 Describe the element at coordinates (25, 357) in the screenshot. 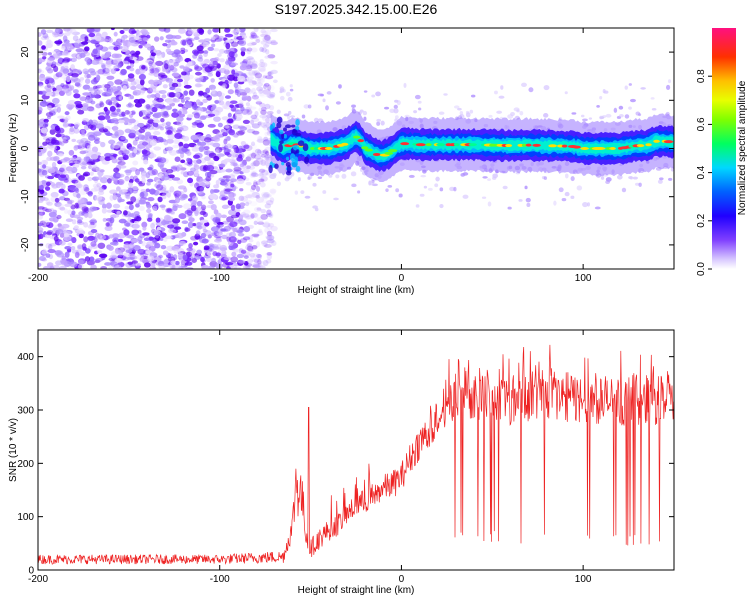

I see `y-tick-label: 400` at that location.